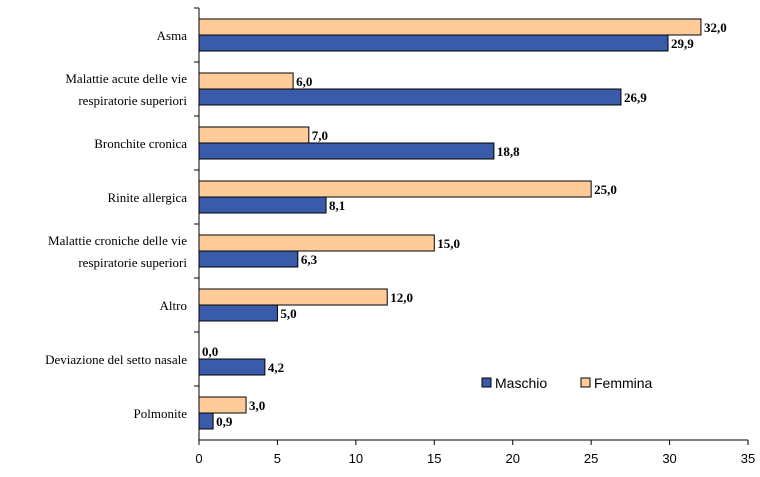 The image size is (760, 477). What do you see at coordinates (147, 197) in the screenshot?
I see `category-label-3: Rinite allergica` at bounding box center [147, 197].